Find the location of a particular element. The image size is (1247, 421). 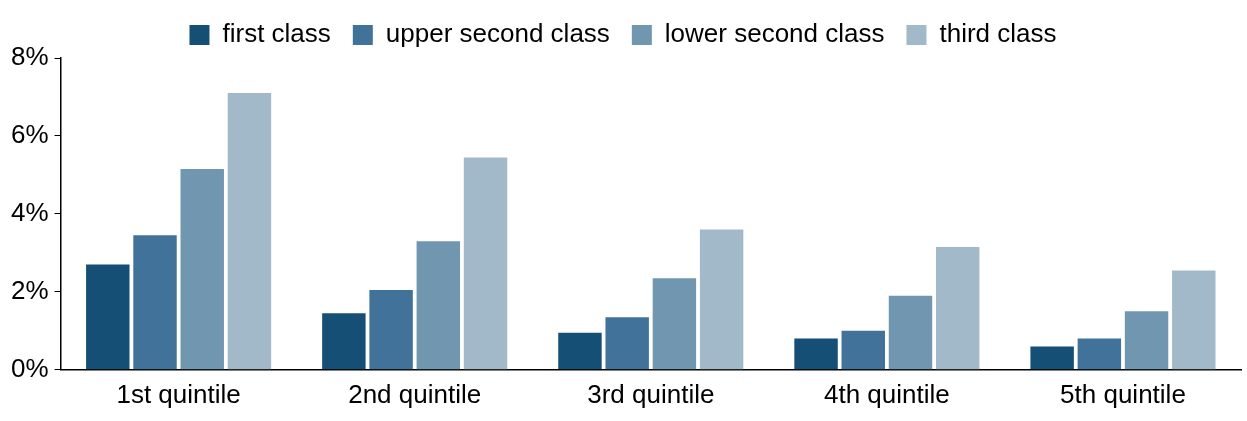

legend-label: first class is located at coordinates (276, 33).